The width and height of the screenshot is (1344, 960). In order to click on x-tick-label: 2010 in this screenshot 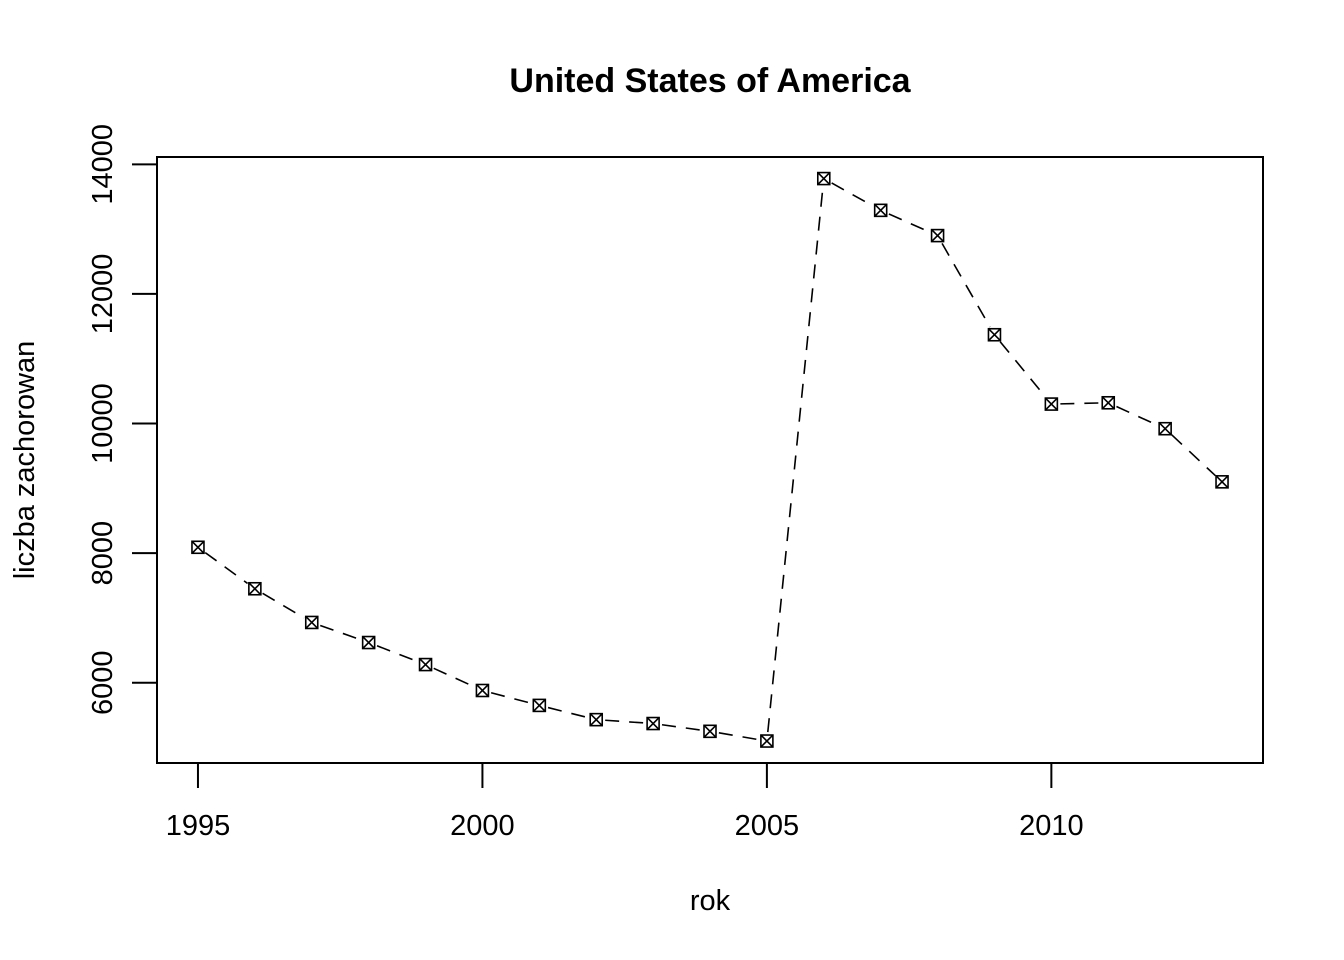, I will do `click(1051, 826)`.